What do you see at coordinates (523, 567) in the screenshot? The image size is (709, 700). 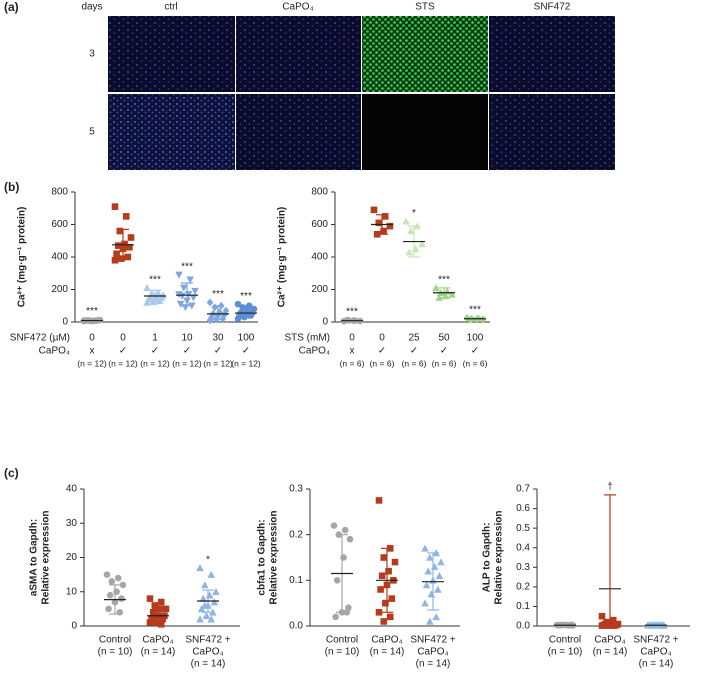 I see `y-tick-label: 0.3` at bounding box center [523, 567].